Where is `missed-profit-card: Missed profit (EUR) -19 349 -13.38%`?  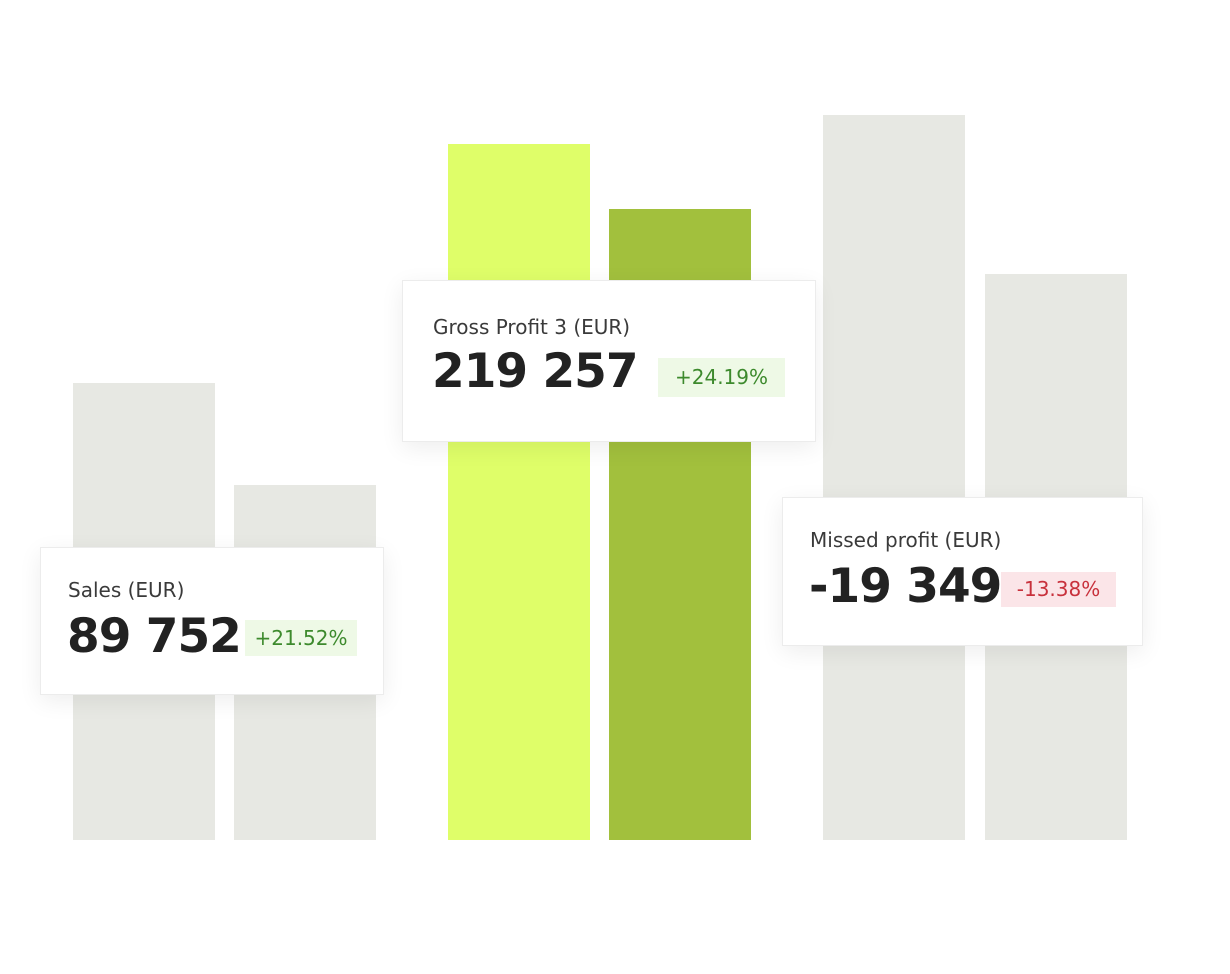 missed-profit-card: Missed profit (EUR) -19 349 -13.38% is located at coordinates (962, 571).